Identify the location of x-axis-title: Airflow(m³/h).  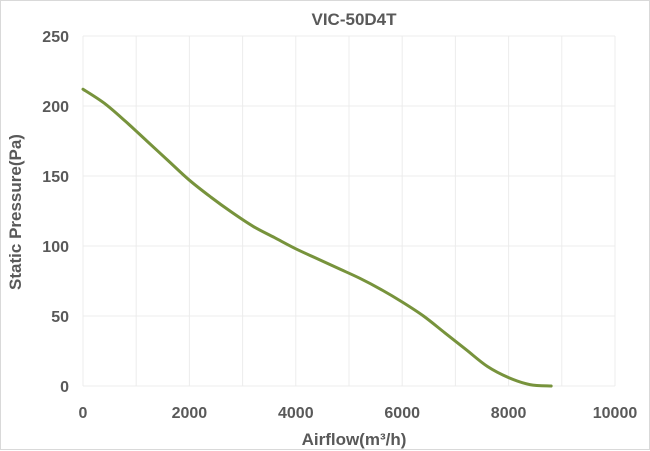
(354, 439).